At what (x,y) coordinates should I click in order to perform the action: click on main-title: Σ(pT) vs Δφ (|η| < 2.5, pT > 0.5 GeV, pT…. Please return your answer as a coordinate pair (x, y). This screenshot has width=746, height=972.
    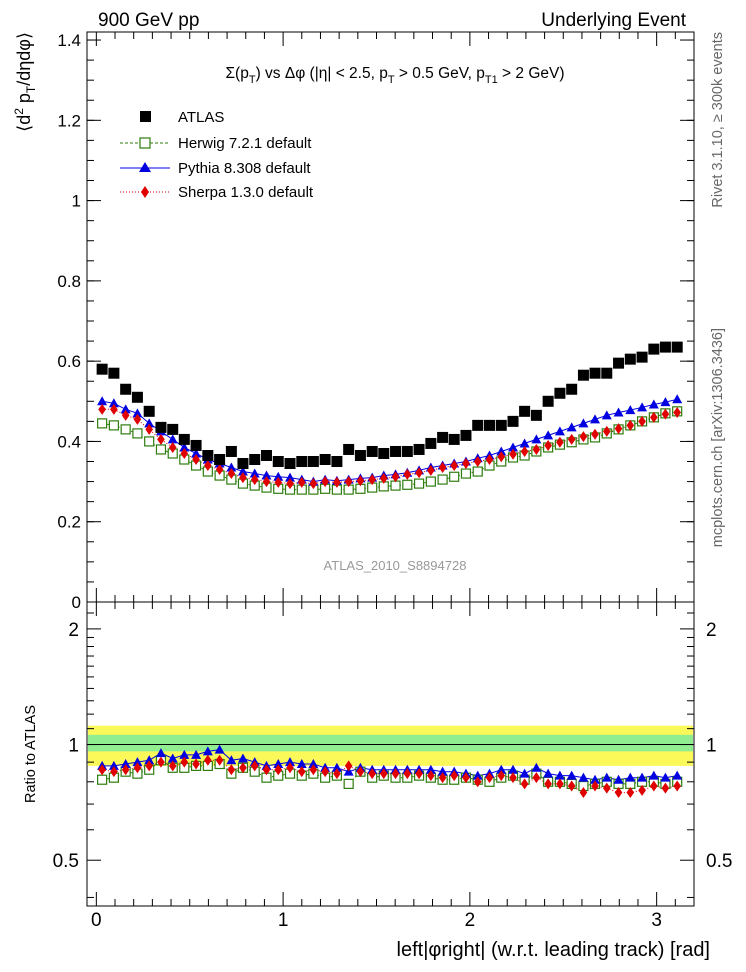
    Looking at the image, I should click on (394, 75).